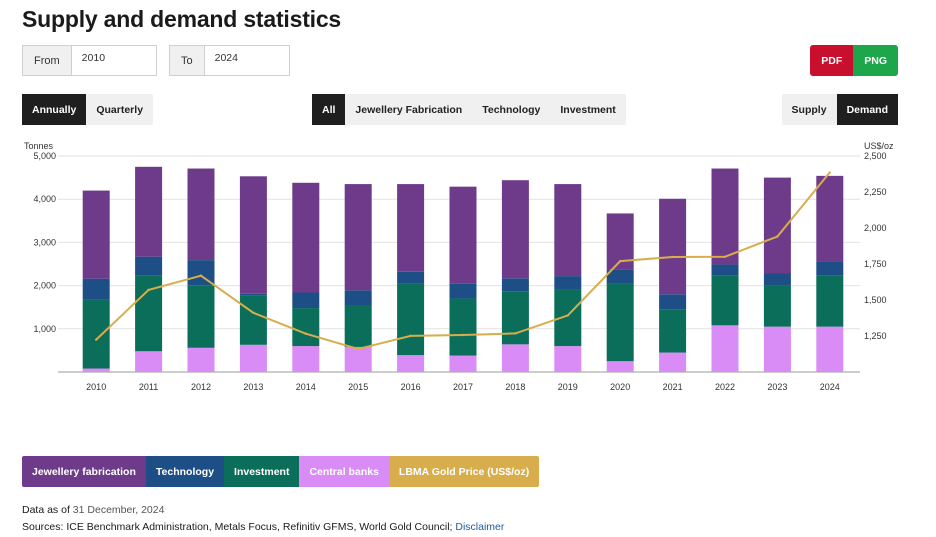  Describe the element at coordinates (875, 336) in the screenshot. I see `y-right-tick-label: 1,250` at that location.